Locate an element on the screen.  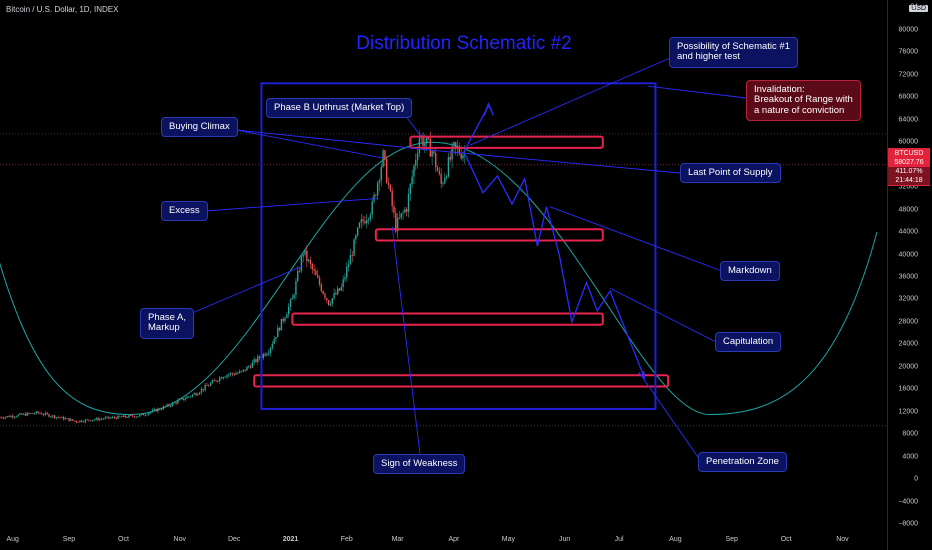
y-tick-label: 40000 is located at coordinates (908, 255).